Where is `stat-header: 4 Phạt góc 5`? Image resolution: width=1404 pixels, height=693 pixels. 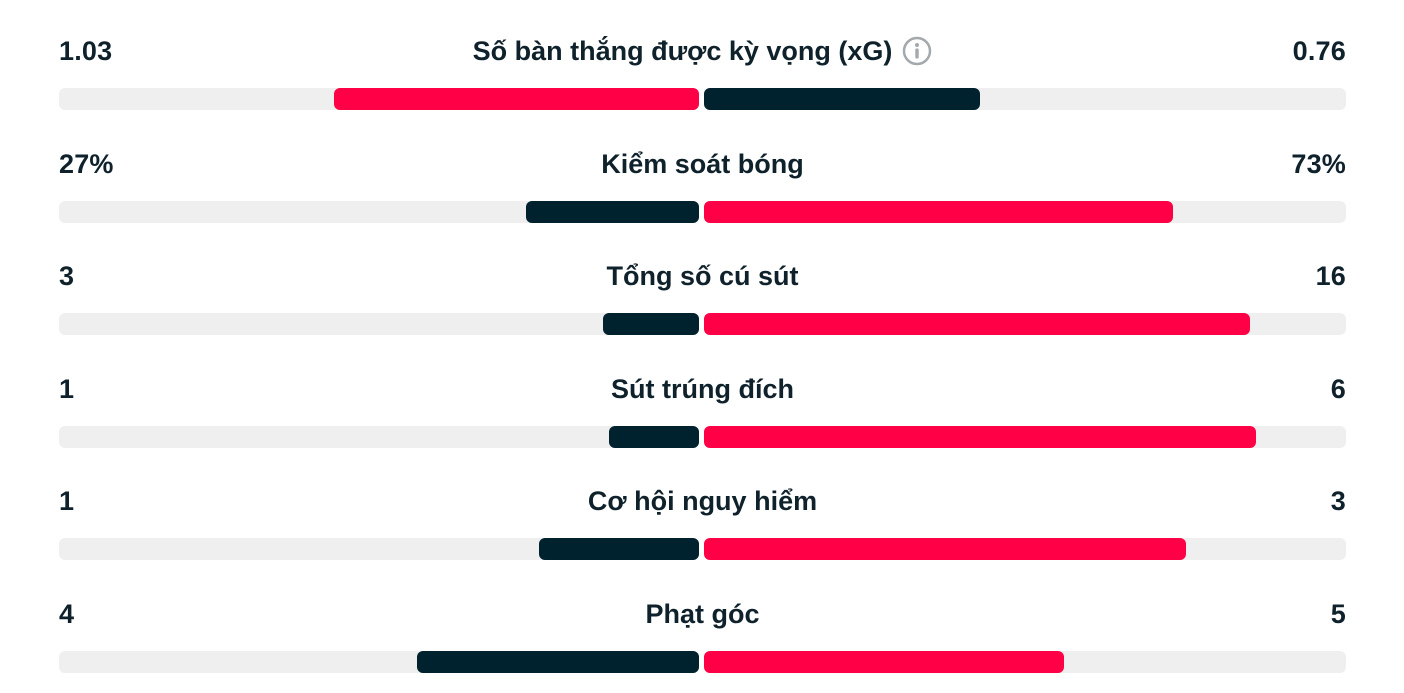
stat-header: 4 Phạt góc 5 is located at coordinates (702, 617).